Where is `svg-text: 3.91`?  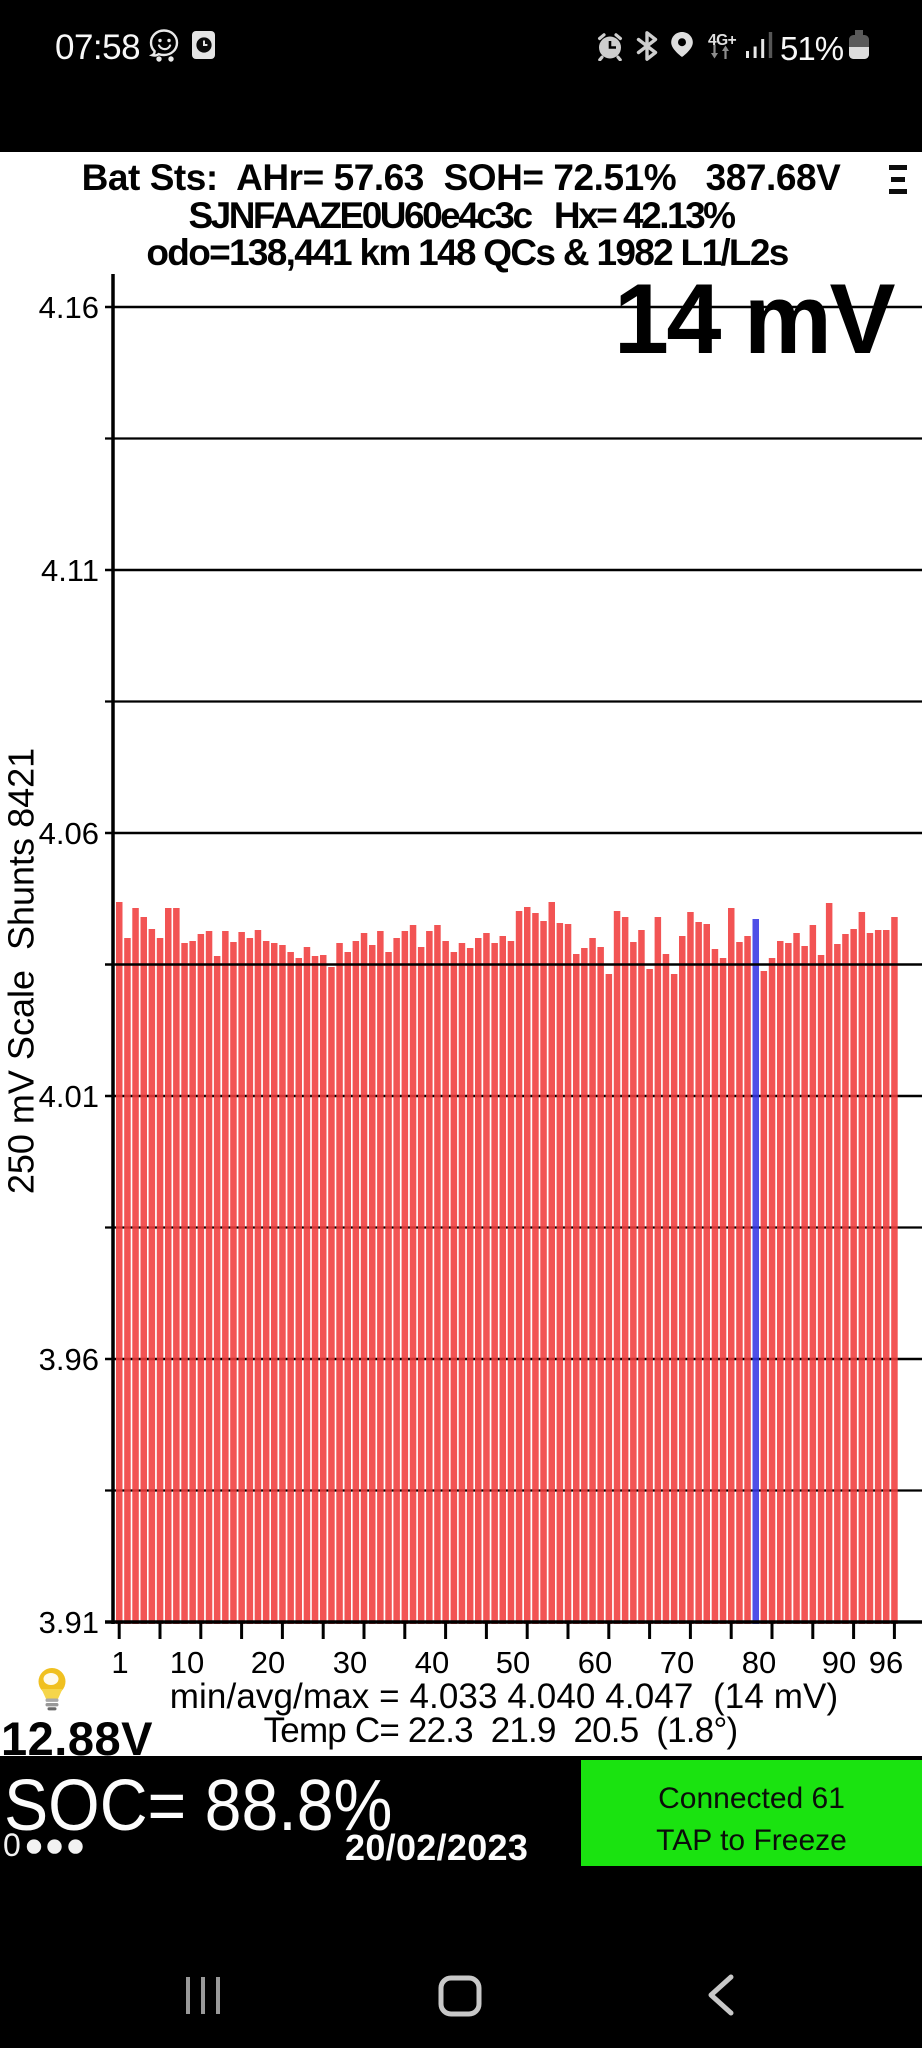 svg-text: 3.91 is located at coordinates (69, 1622).